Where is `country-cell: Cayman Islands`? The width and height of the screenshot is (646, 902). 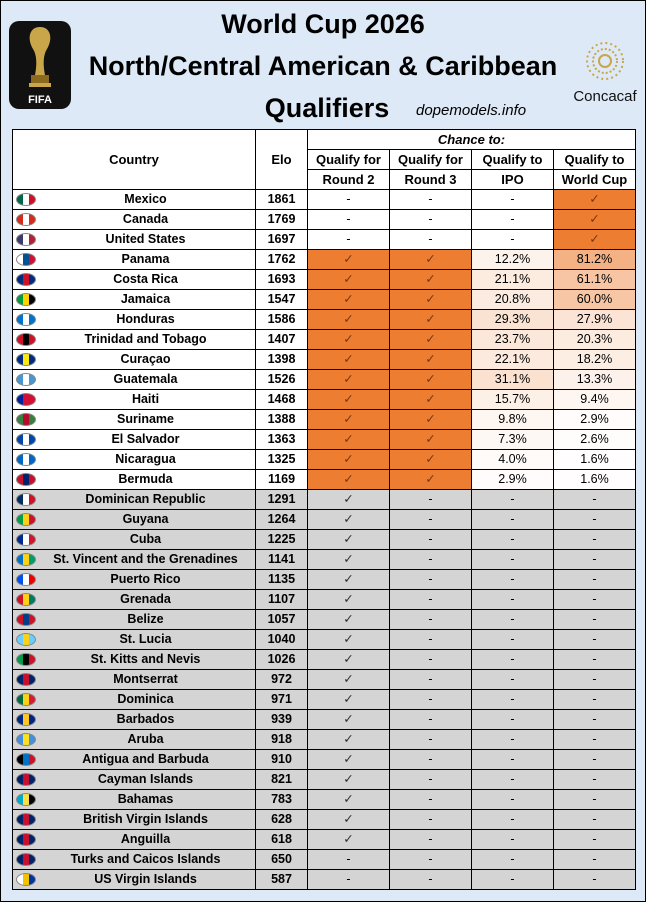
country-cell: Cayman Islands is located at coordinates (134, 779).